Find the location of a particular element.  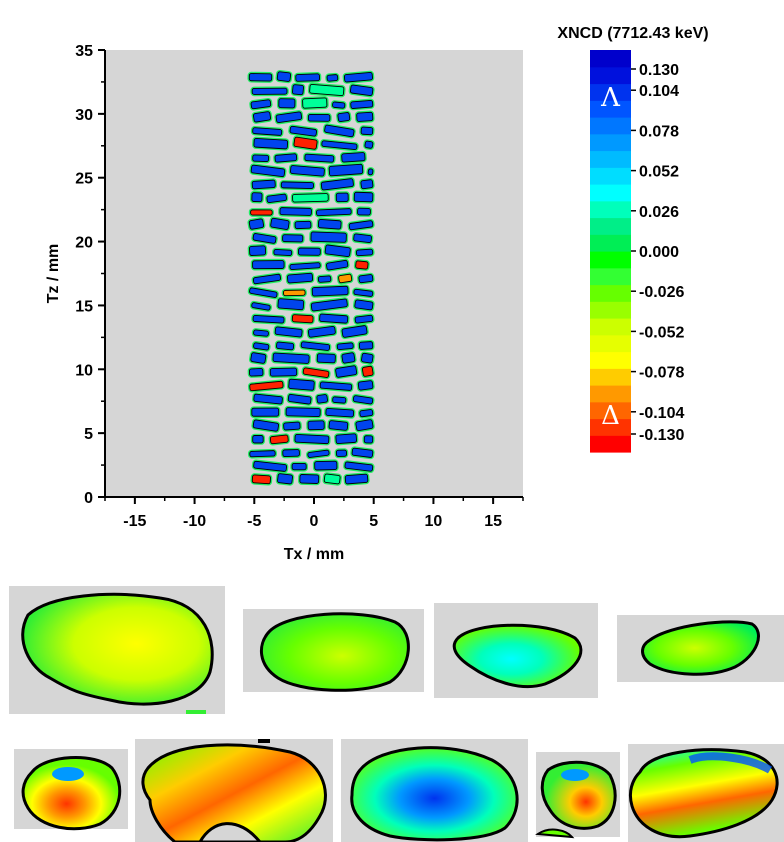

y-tick-label: 30 is located at coordinates (84, 115).